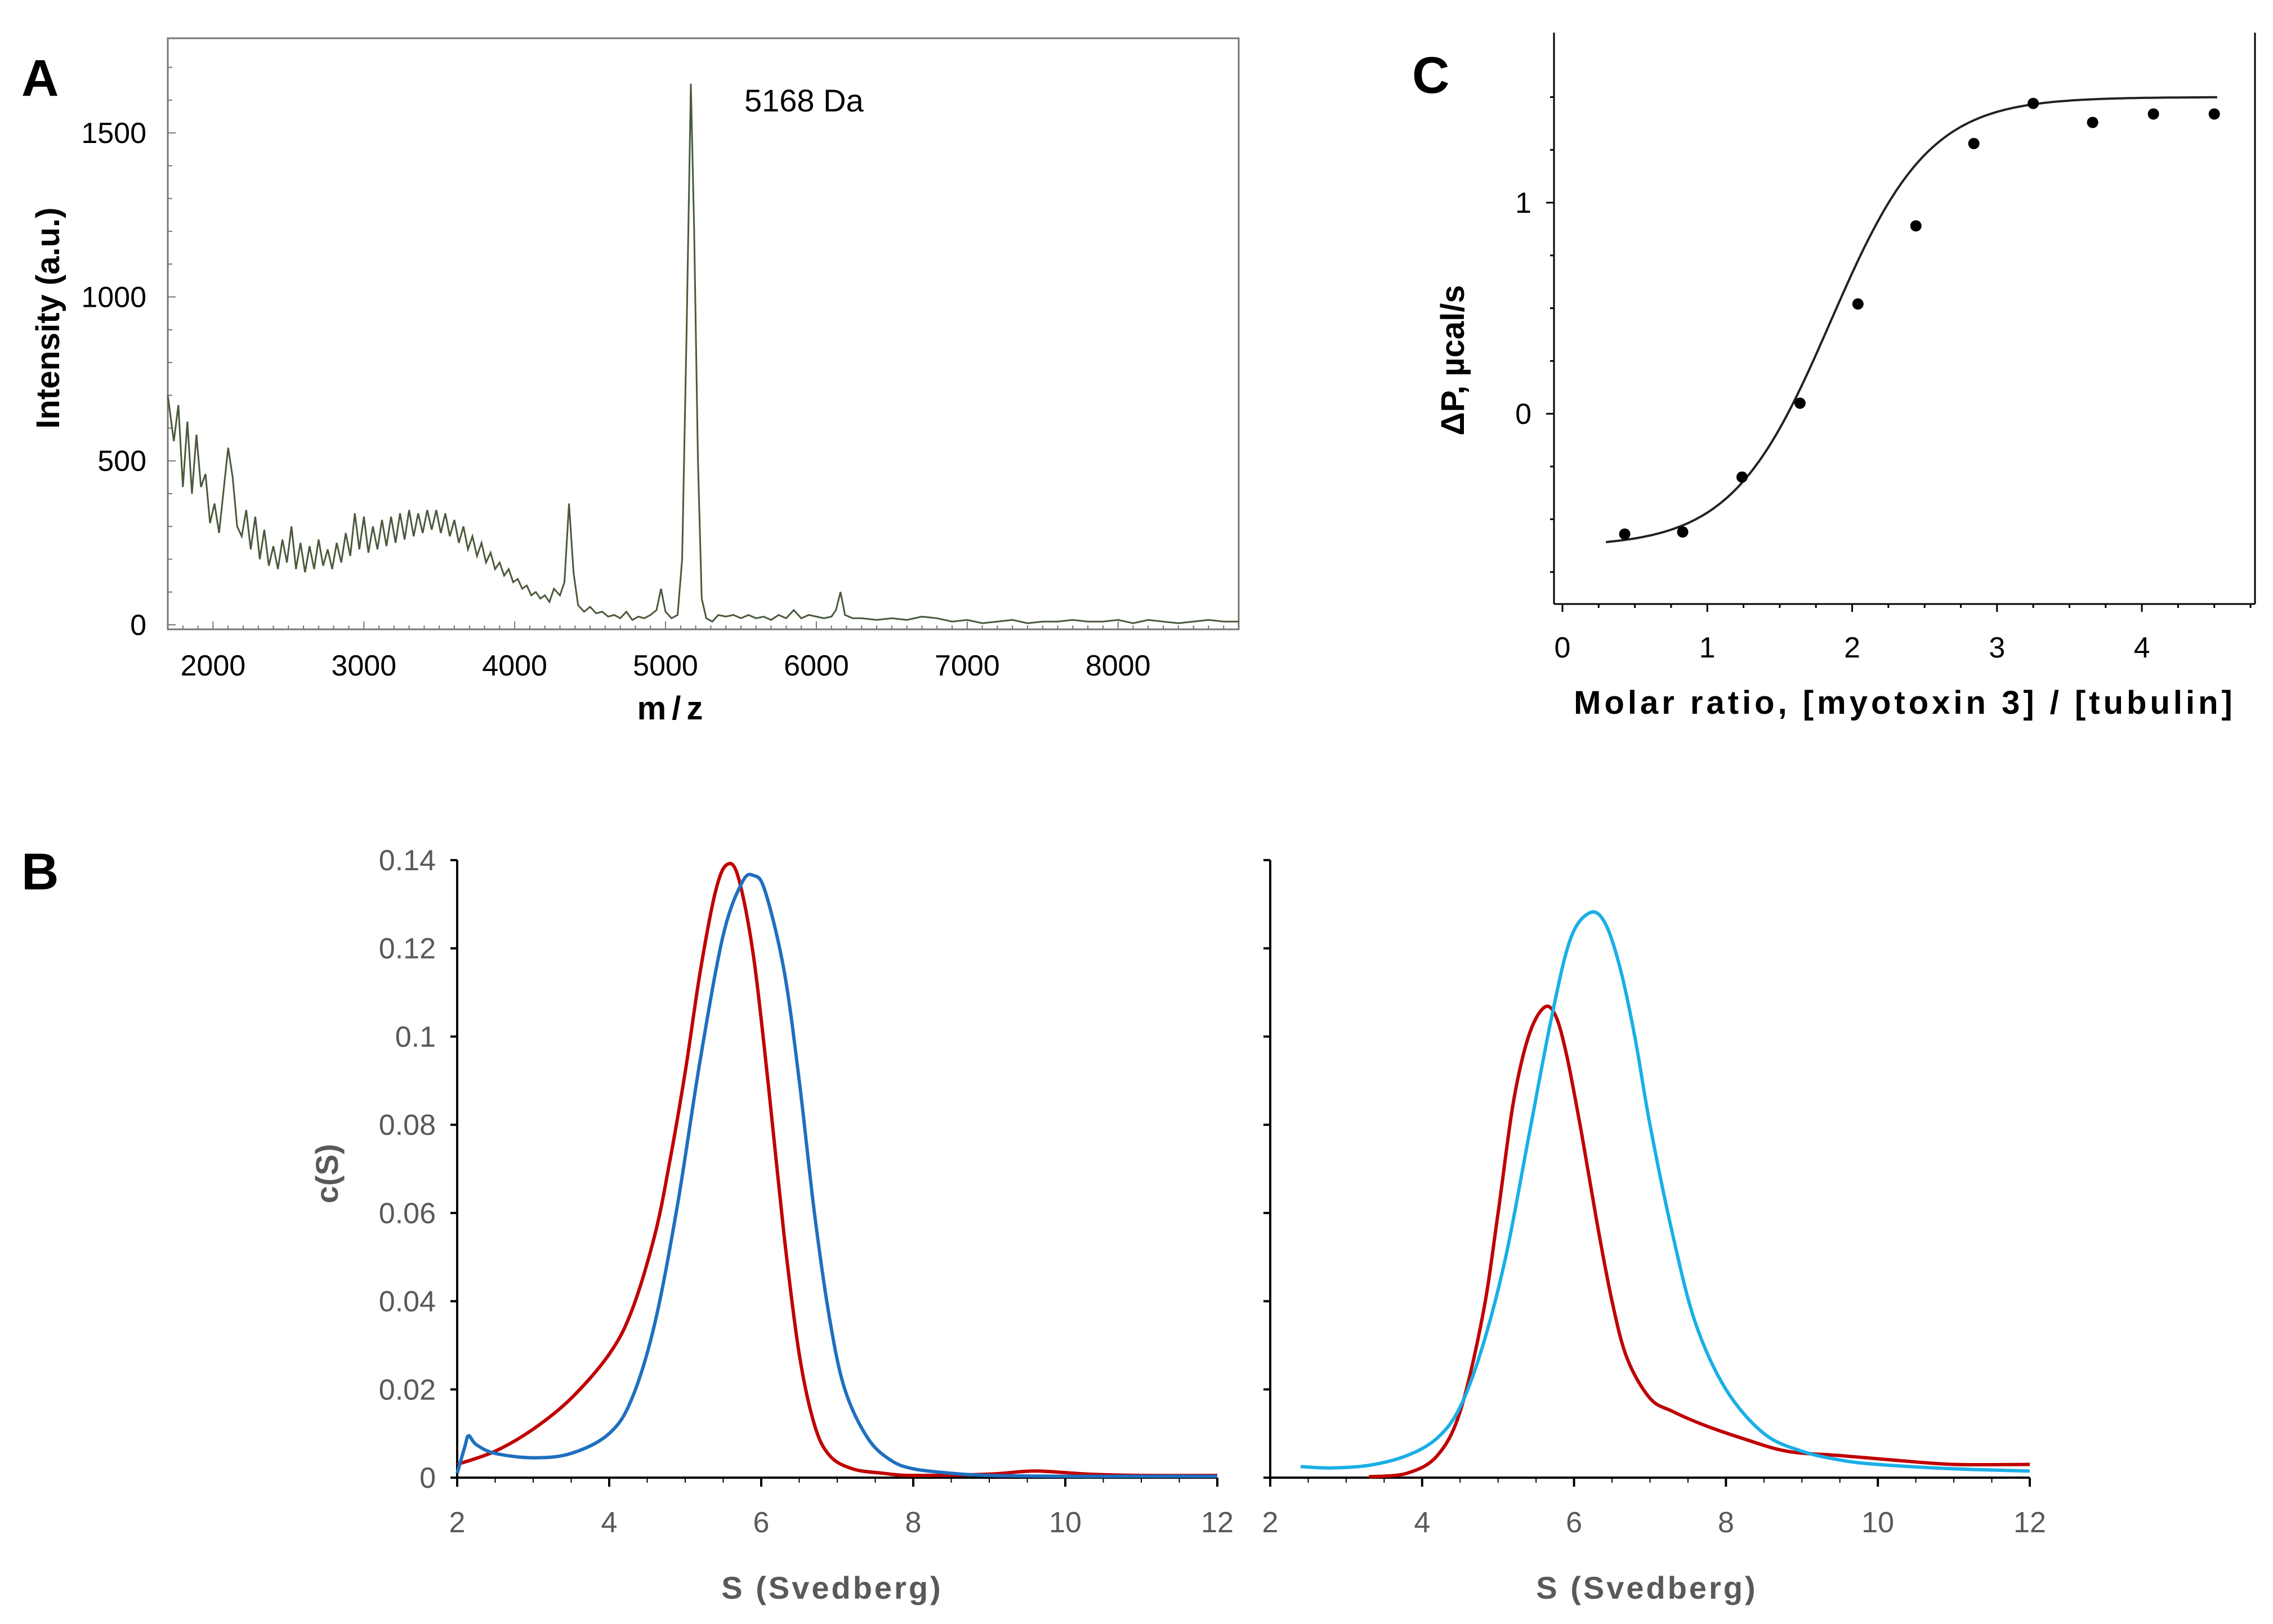 The height and width of the screenshot is (1624, 2273). What do you see at coordinates (48, 317) in the screenshot?
I see `panel-a-y-title: Intensity (a.u.)` at bounding box center [48, 317].